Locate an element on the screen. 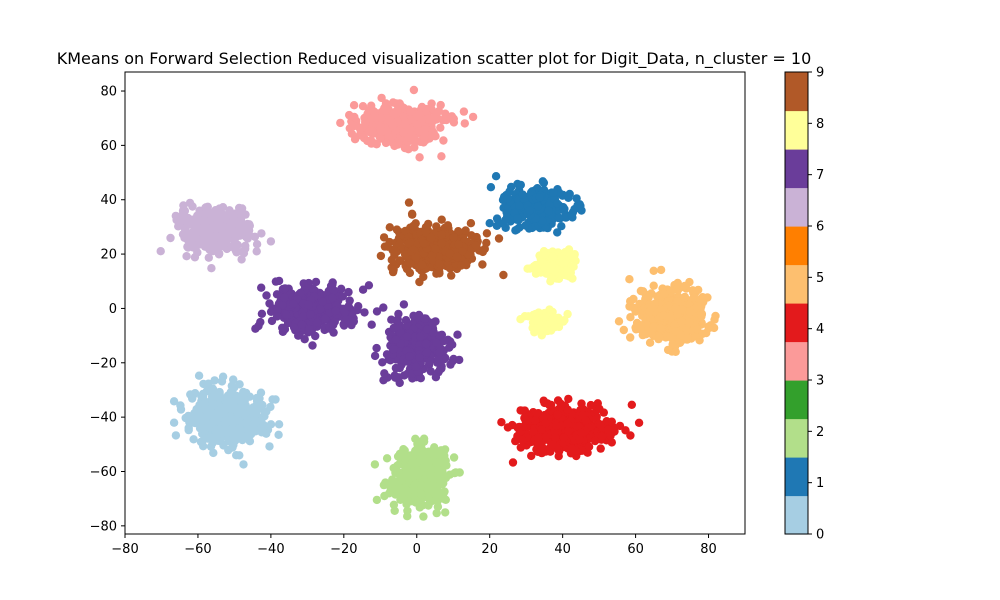 The height and width of the screenshot is (600, 1000). colorbar-tick-label: 9 is located at coordinates (820, 73).